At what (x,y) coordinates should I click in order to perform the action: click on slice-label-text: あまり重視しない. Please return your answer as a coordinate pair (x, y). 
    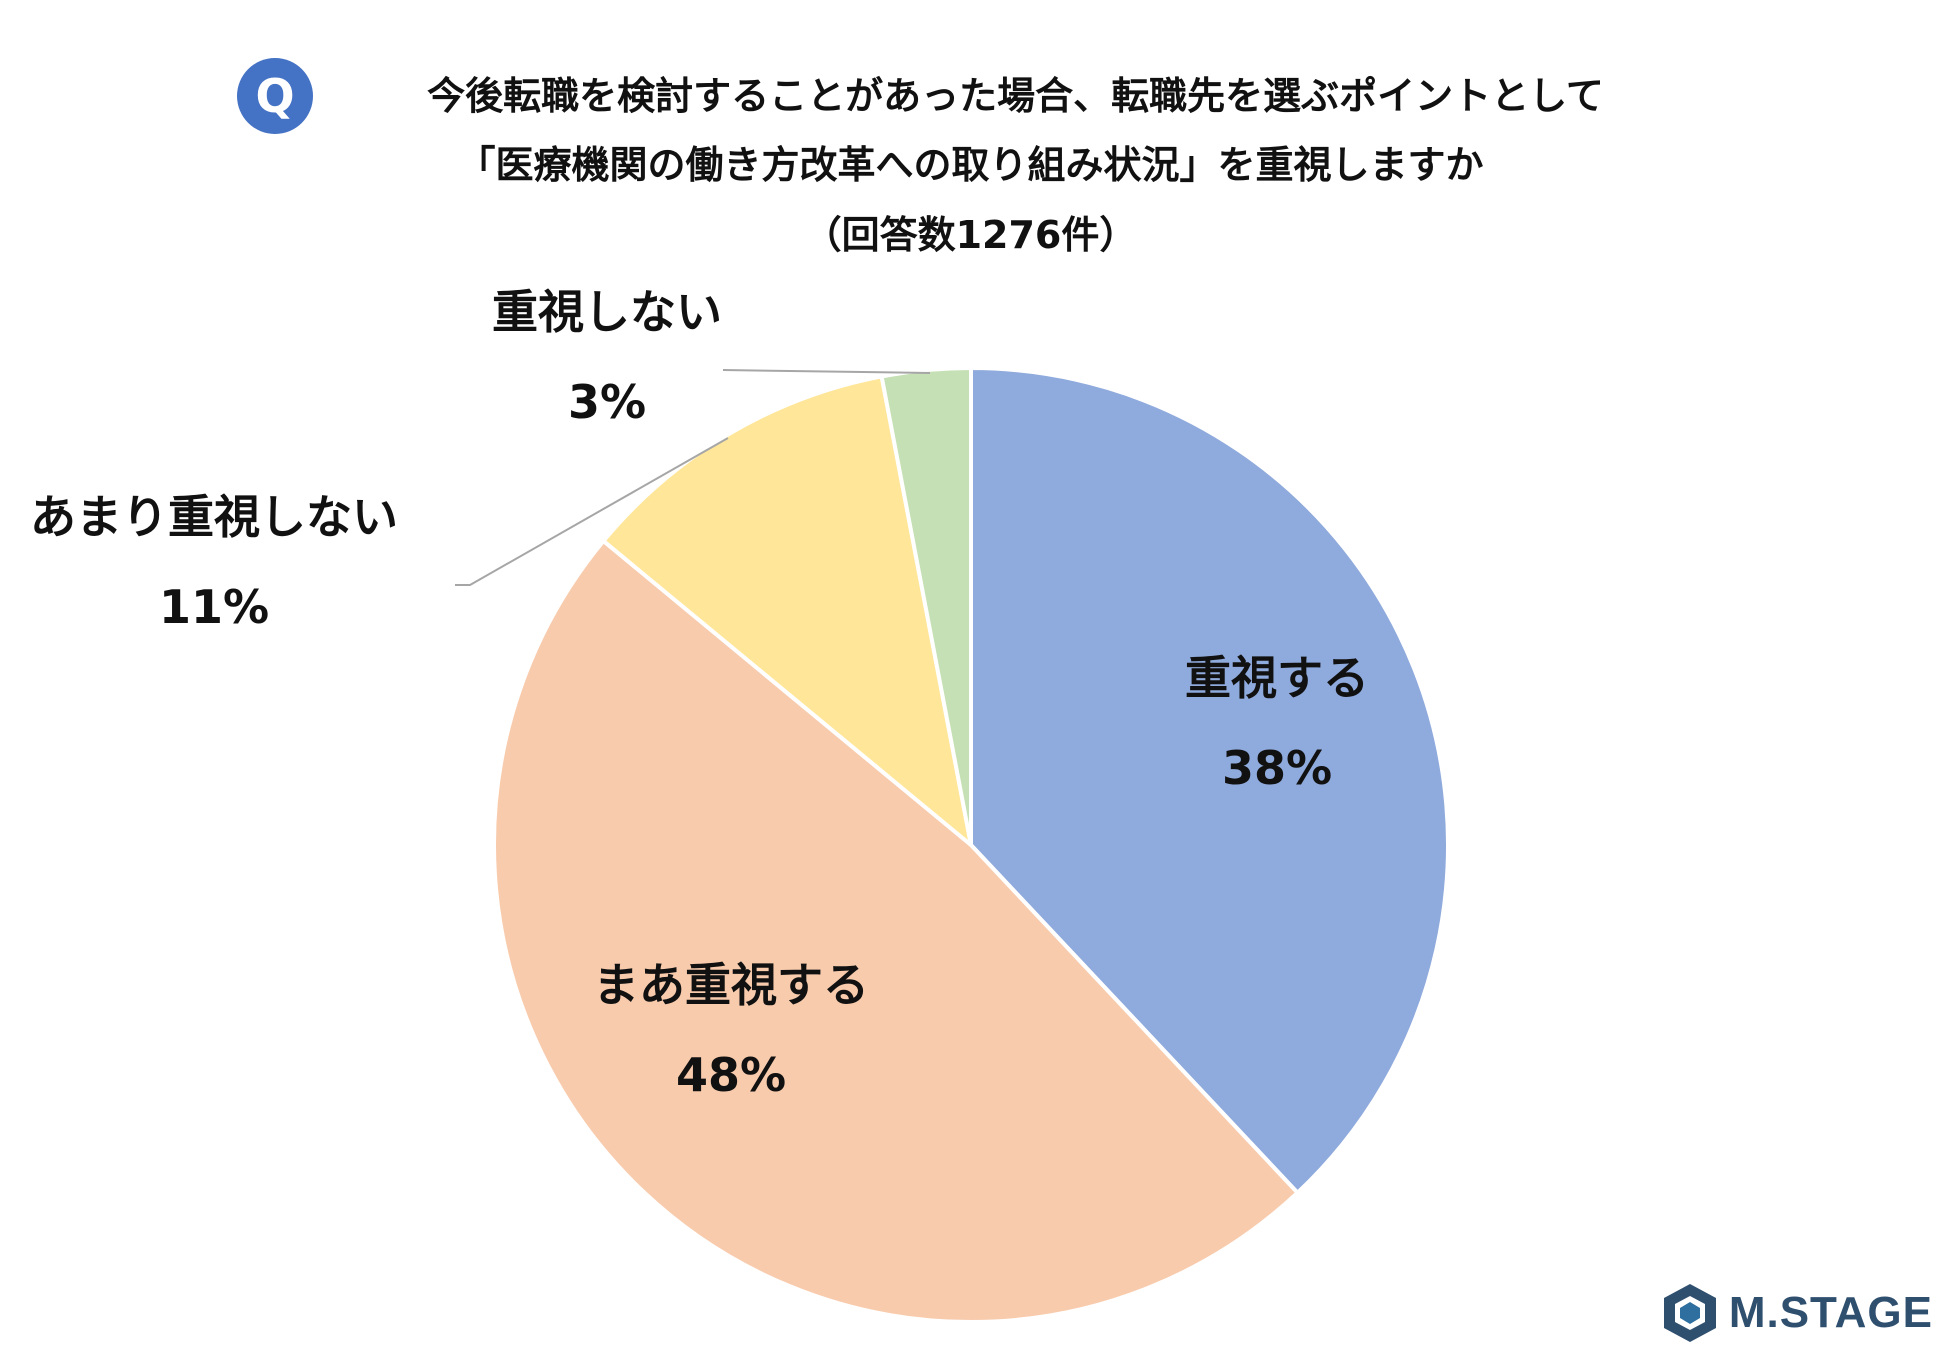
    Looking at the image, I should click on (214, 517).